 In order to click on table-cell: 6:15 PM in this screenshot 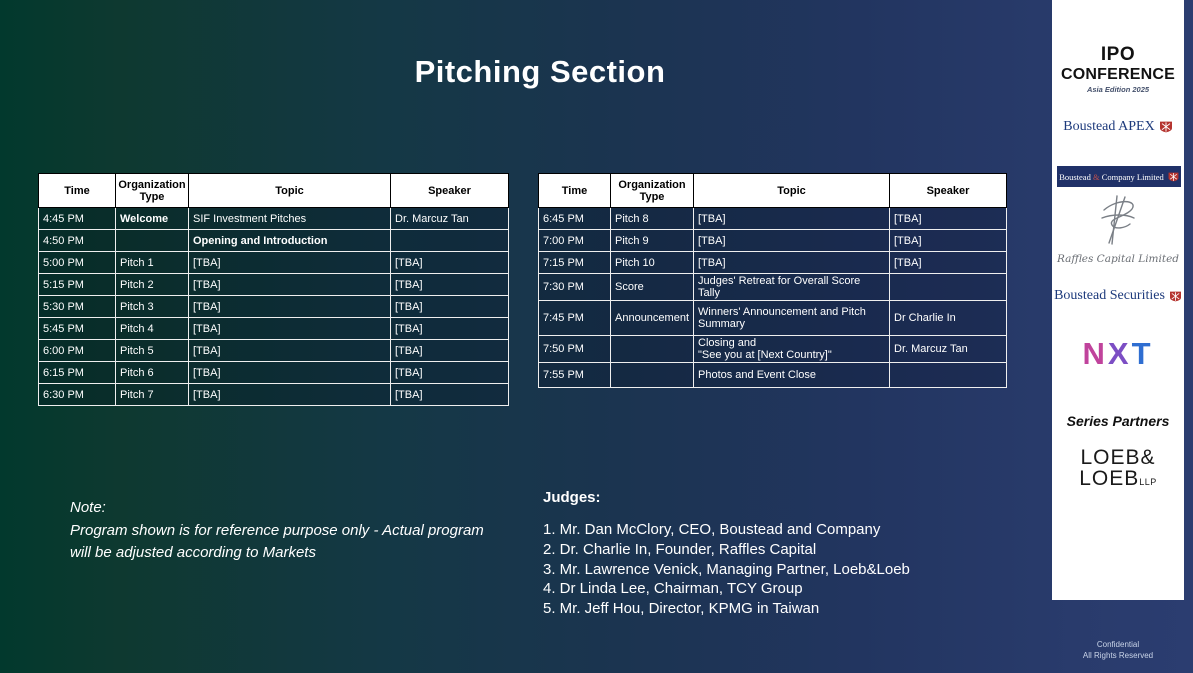, I will do `click(77, 372)`.